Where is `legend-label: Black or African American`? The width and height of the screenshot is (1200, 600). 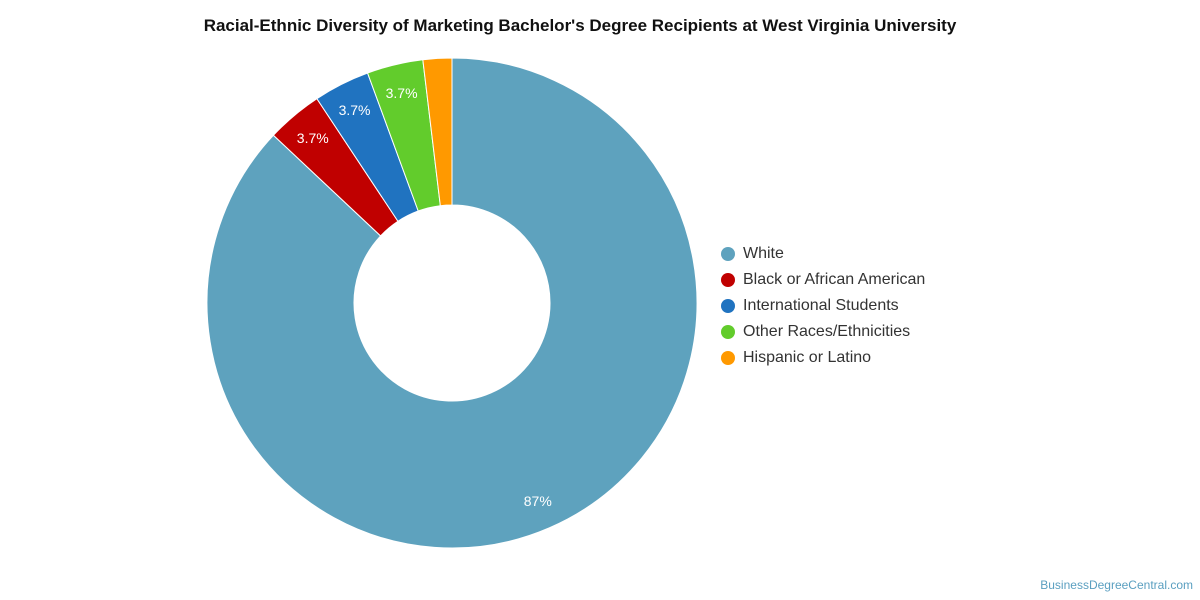
legend-label: Black or African American is located at coordinates (834, 279).